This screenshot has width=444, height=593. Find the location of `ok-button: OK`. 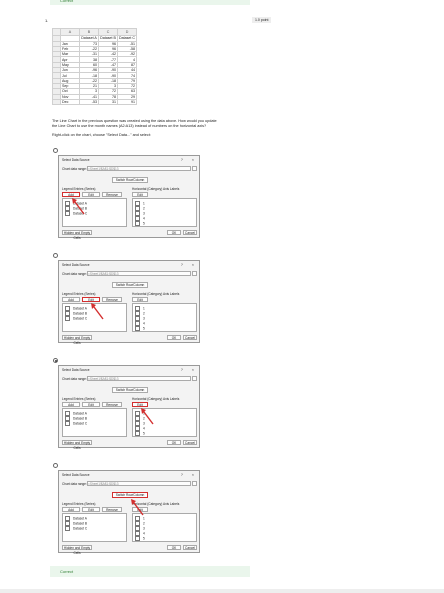

ok-button: OK is located at coordinates (174, 442).